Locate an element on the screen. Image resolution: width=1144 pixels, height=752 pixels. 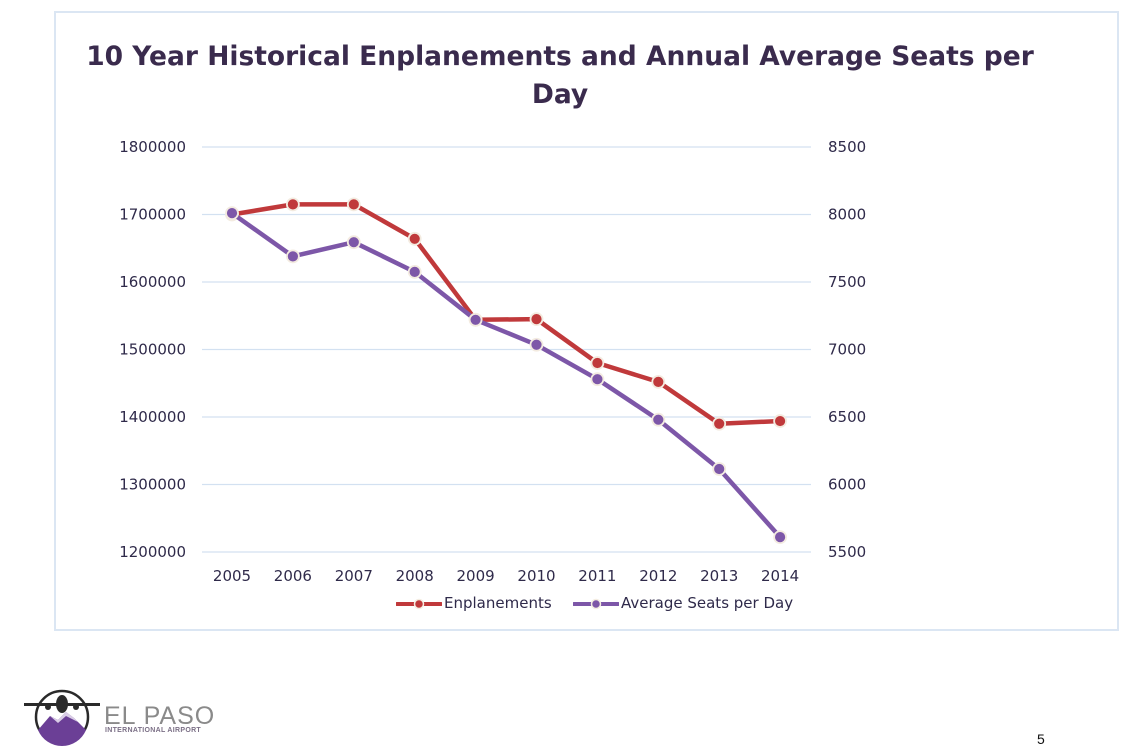
chart-legend: Enplanements Average Seats per Day is located at coordinates (572, 604).